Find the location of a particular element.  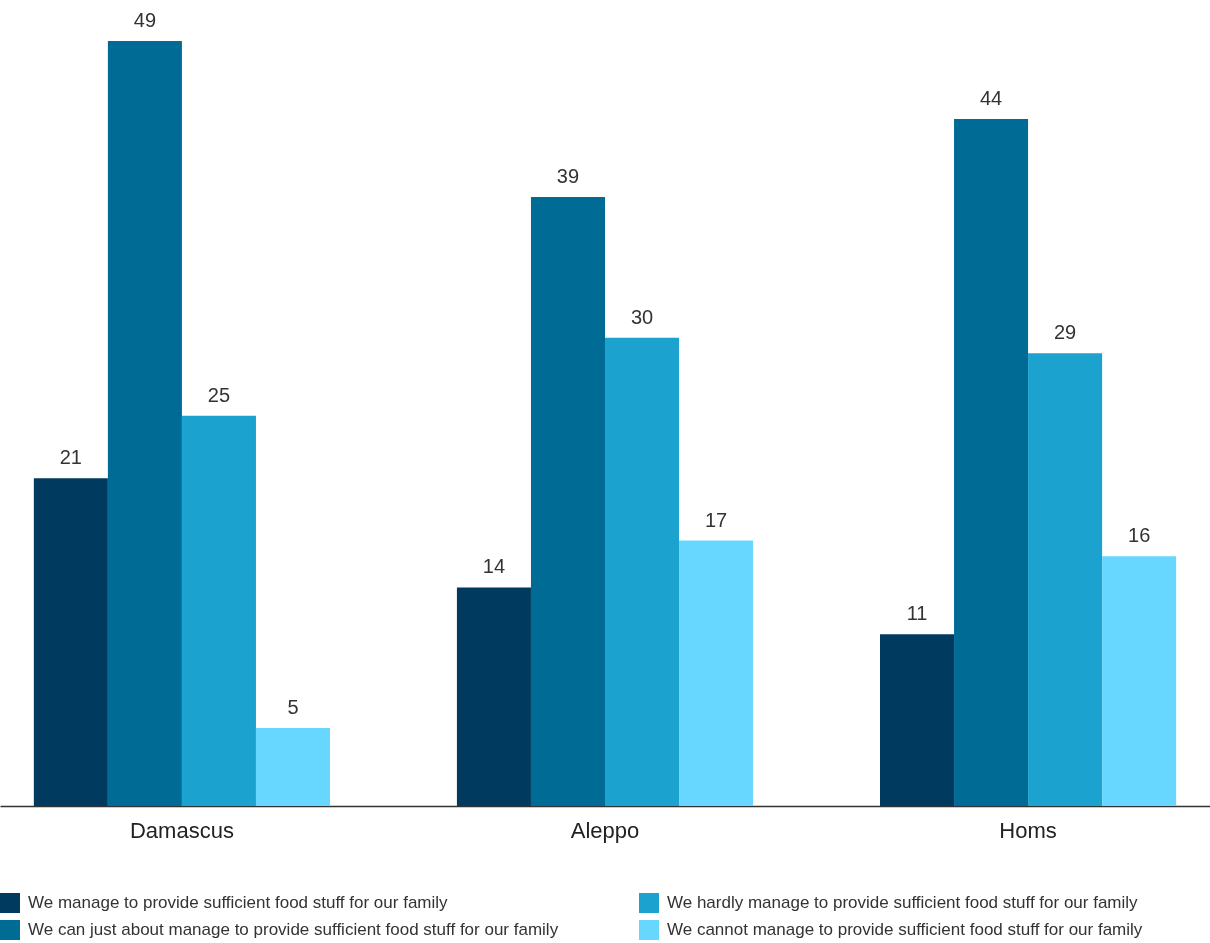

legend-label: We manage to provide sufficient food stuff for our family is located at coordinates (238, 902).